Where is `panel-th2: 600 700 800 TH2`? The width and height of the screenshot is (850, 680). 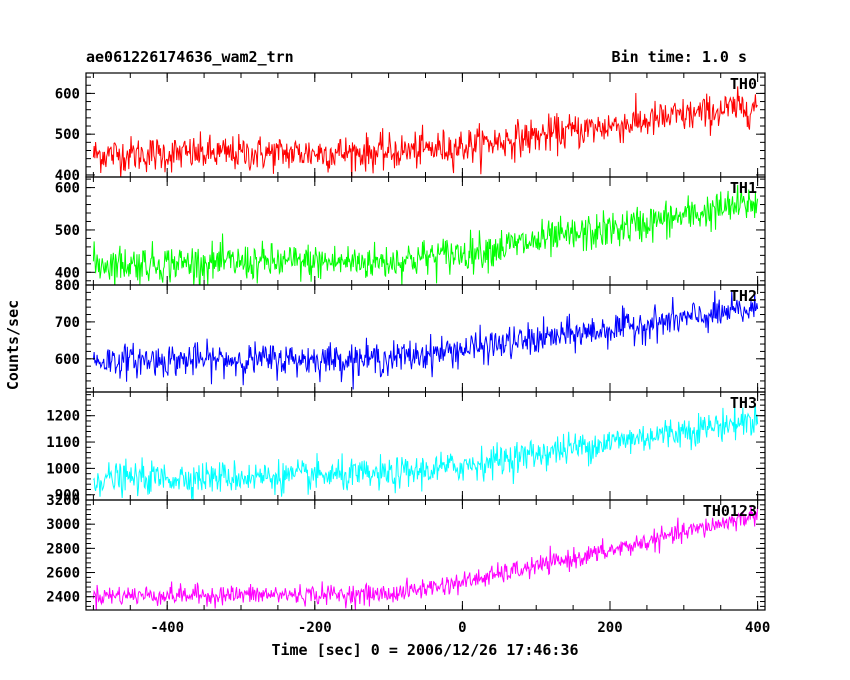
panel-th2: 600 700 800 TH2 is located at coordinates (410, 335).